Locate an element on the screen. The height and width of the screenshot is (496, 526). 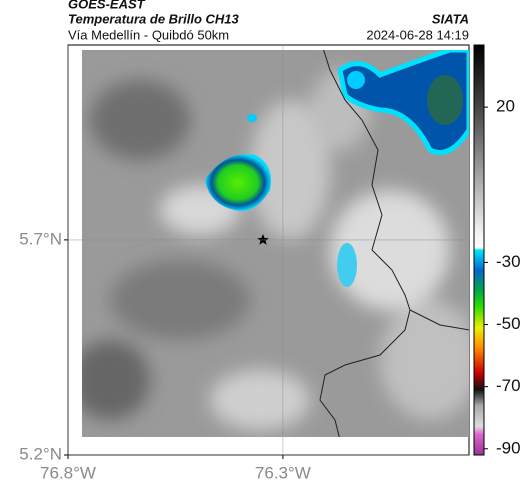
subtitle: Temperatura de Brillo CH13 is located at coordinates (154, 18).